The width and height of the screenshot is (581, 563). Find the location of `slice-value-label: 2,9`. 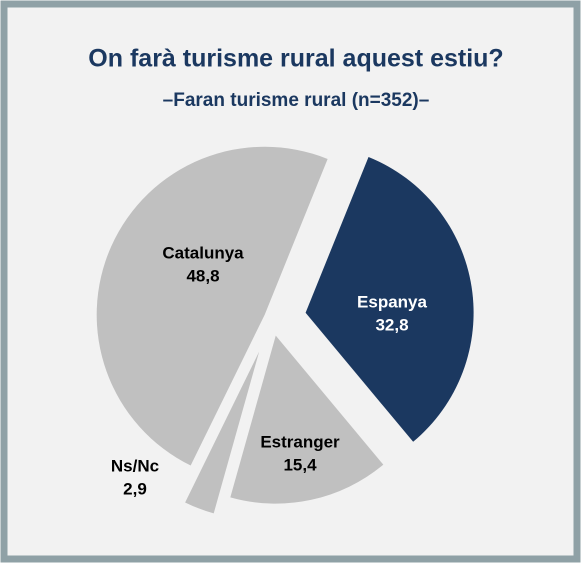

slice-value-label: 2,9 is located at coordinates (135, 488).